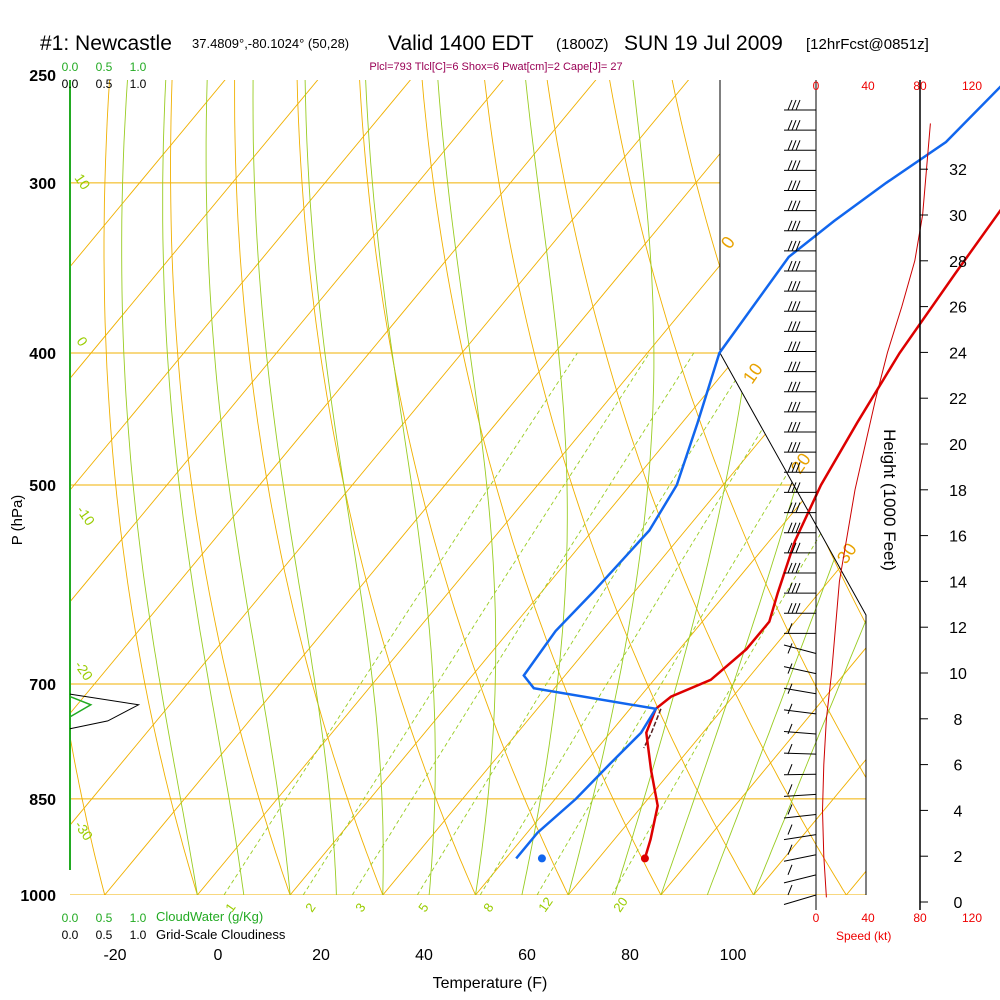  I want to click on isotherm-label: -10, so click(86, 516).